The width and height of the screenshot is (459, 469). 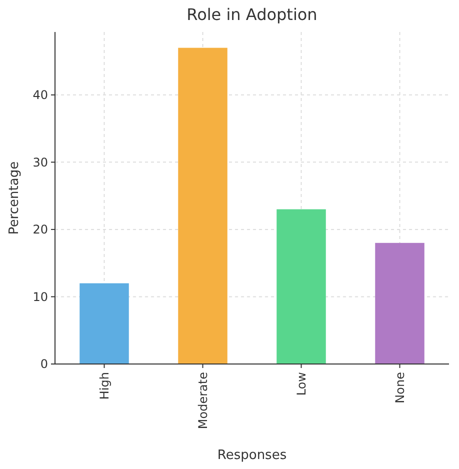 What do you see at coordinates (399, 388) in the screenshot?
I see `x-tick-label: None` at bounding box center [399, 388].